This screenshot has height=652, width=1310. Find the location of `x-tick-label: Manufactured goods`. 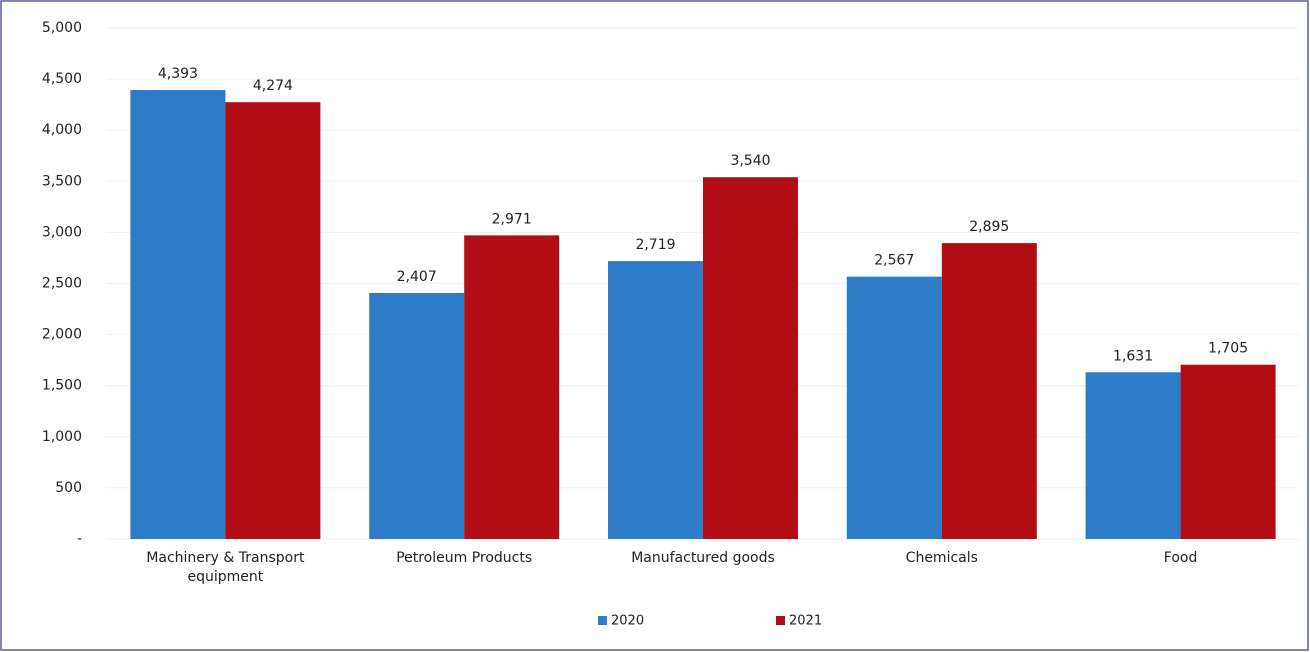

x-tick-label: Manufactured goods is located at coordinates (703, 558).